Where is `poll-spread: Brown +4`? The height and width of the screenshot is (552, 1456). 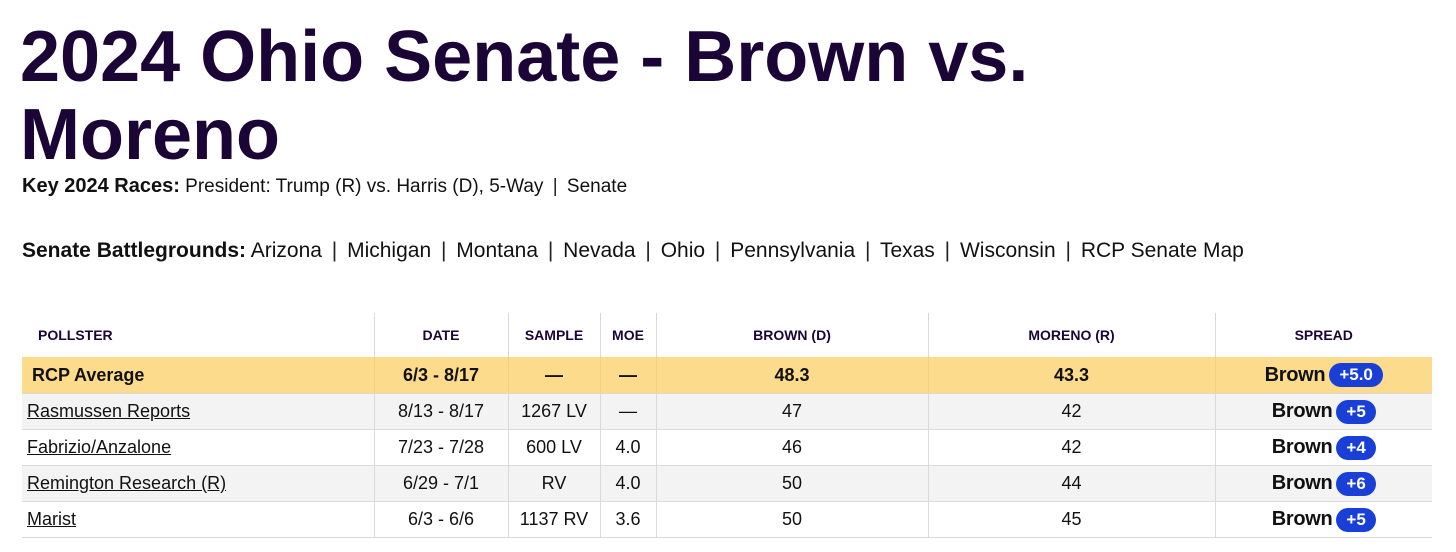 poll-spread: Brown +4 is located at coordinates (1323, 447).